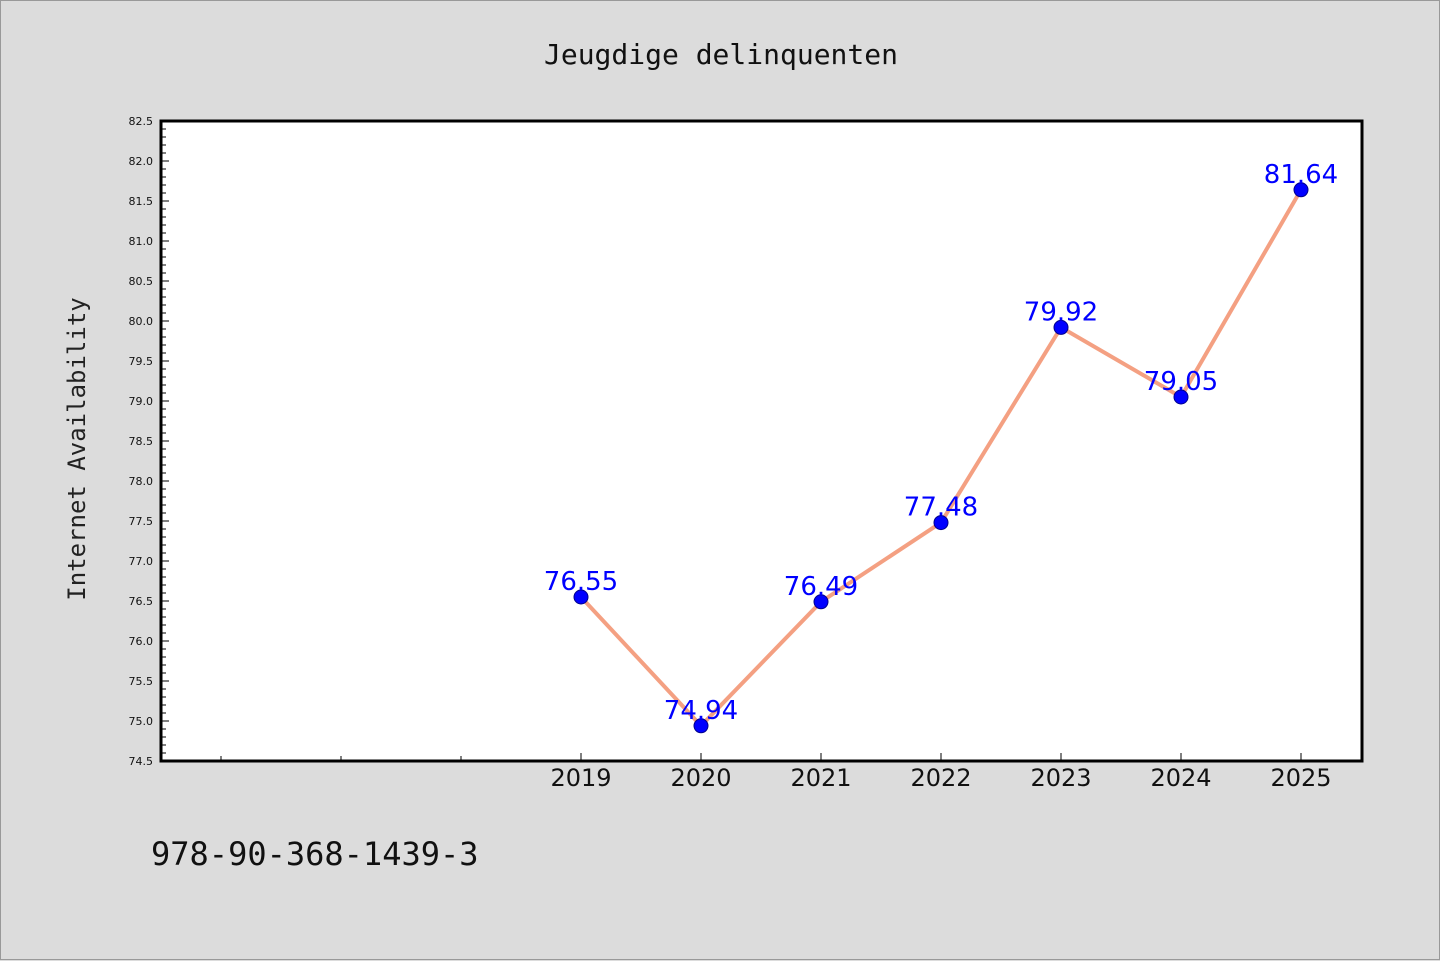 The height and width of the screenshot is (961, 1440). Describe the element at coordinates (580, 778) in the screenshot. I see `x-tick-label: 2019` at that location.